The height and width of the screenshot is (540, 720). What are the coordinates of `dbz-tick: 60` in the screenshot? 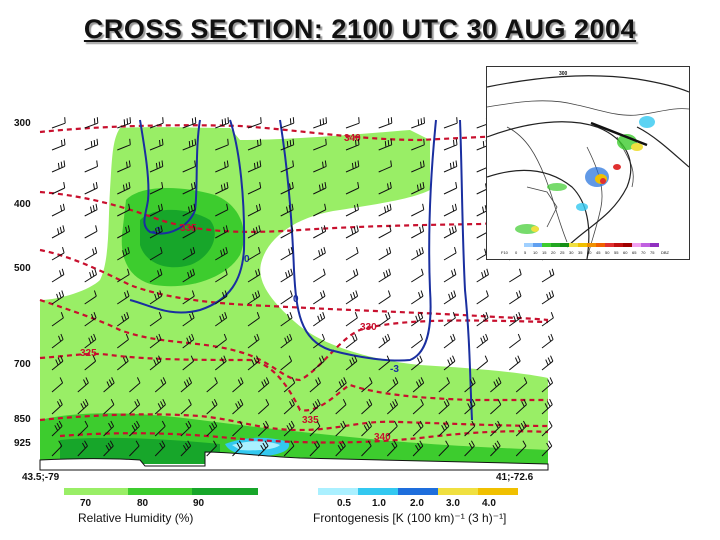 It's located at (625, 252).